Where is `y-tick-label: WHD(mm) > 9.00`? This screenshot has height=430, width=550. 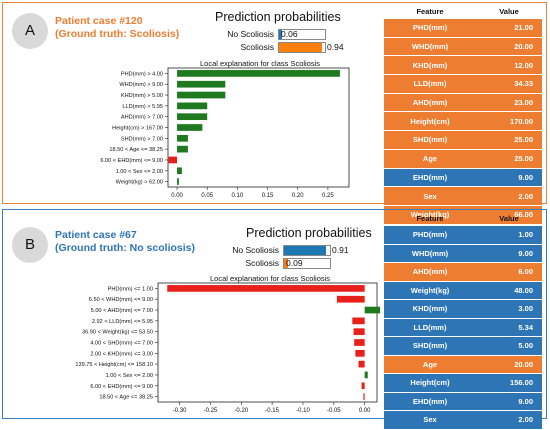
y-tick-label: WHD(mm) > 9.00 is located at coordinates (141, 85).